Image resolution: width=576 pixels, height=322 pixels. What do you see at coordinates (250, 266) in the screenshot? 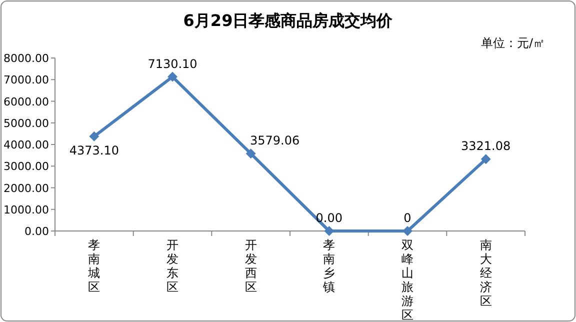
I see `x-tick-label: 开发西区` at bounding box center [250, 266].